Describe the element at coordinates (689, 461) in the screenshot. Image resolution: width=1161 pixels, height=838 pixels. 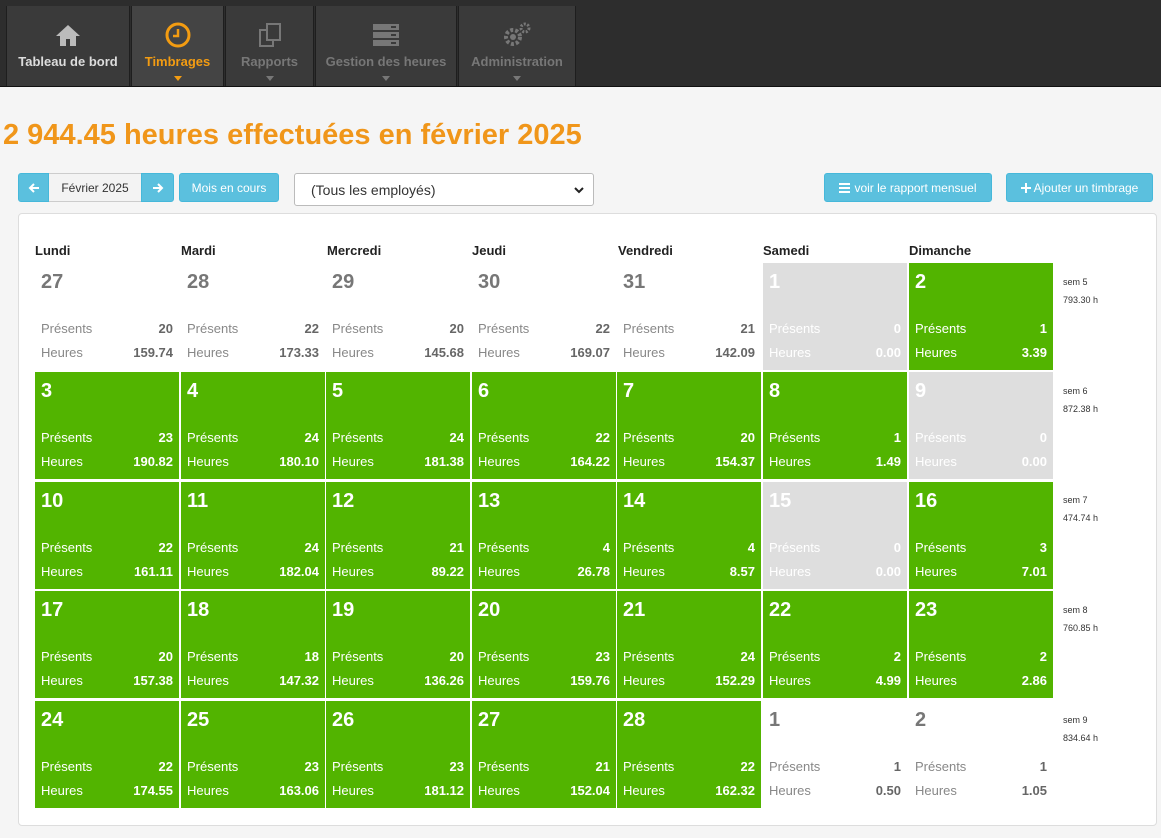
I see `hours-row: Heures 154.37` at that location.